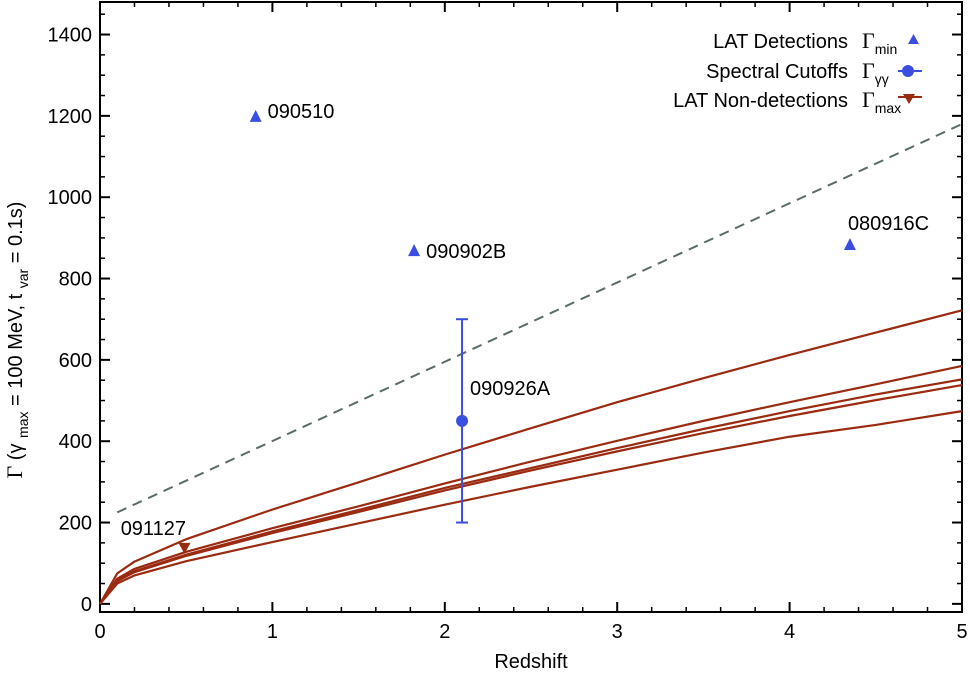 The image size is (970, 682). I want to click on non-detection-marker, so click(184, 548).